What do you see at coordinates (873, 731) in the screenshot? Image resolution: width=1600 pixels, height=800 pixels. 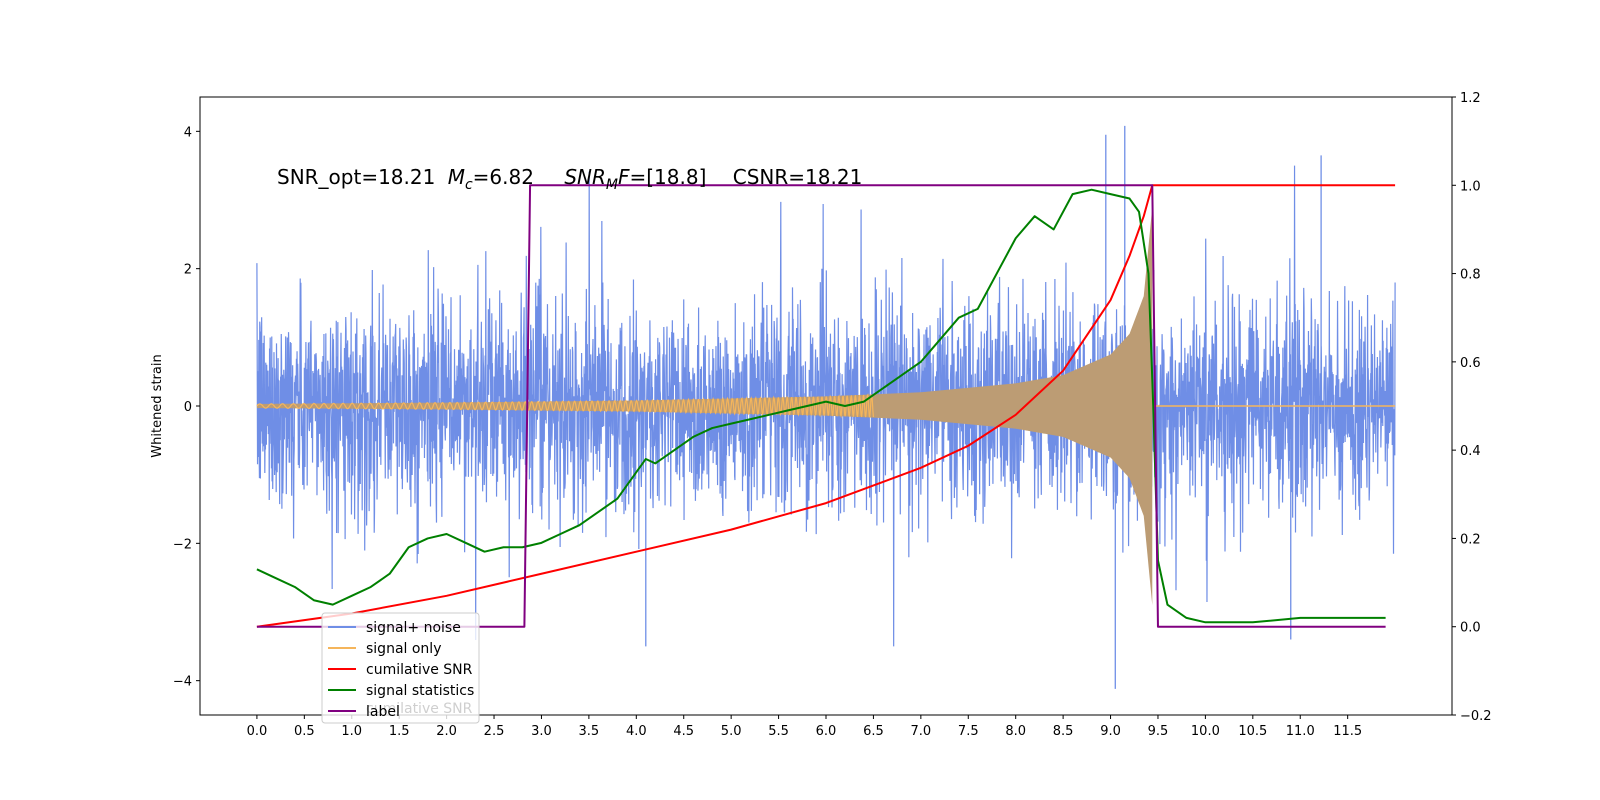 I see `x-tick-label: 6.5` at bounding box center [873, 731].